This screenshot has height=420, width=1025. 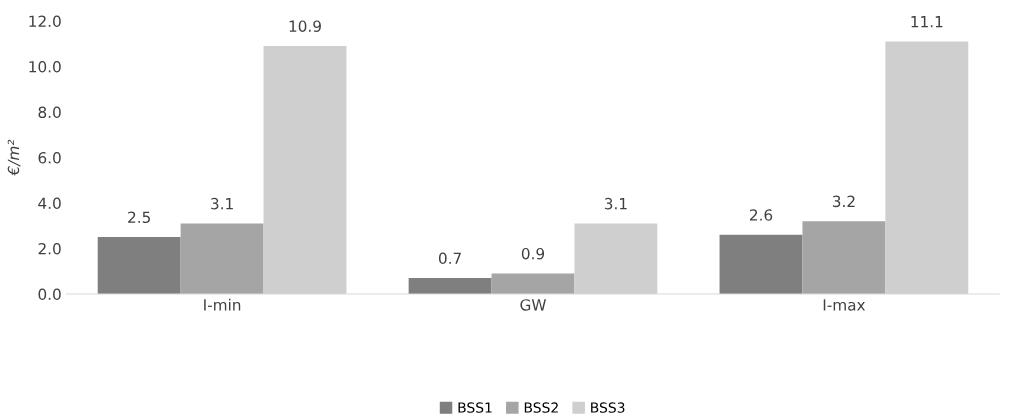 I want to click on data-label: 11.1, so click(x=927, y=22).